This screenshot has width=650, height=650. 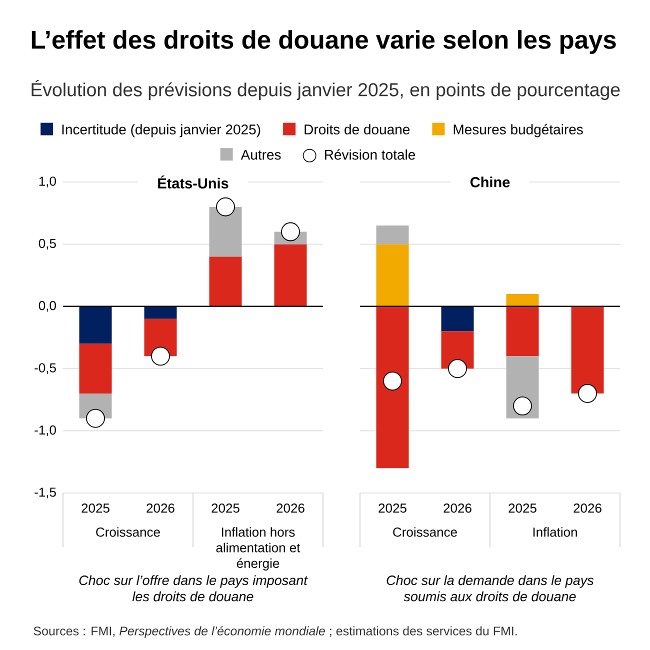 I want to click on text: Inflation, so click(x=555, y=532).